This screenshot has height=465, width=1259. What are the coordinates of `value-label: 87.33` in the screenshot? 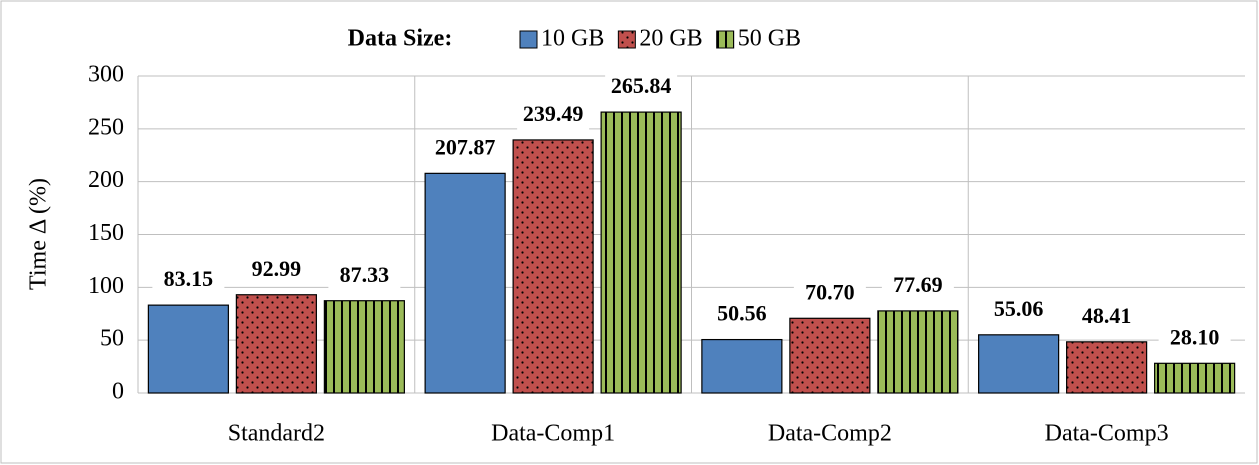 It's located at (365, 274).